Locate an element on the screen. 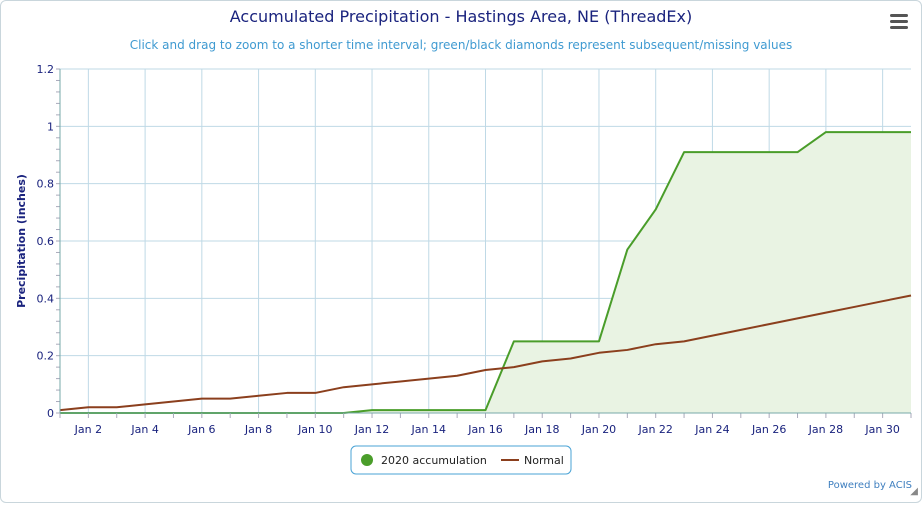 The height and width of the screenshot is (505, 924). y-tick-label: 1 is located at coordinates (50, 126).